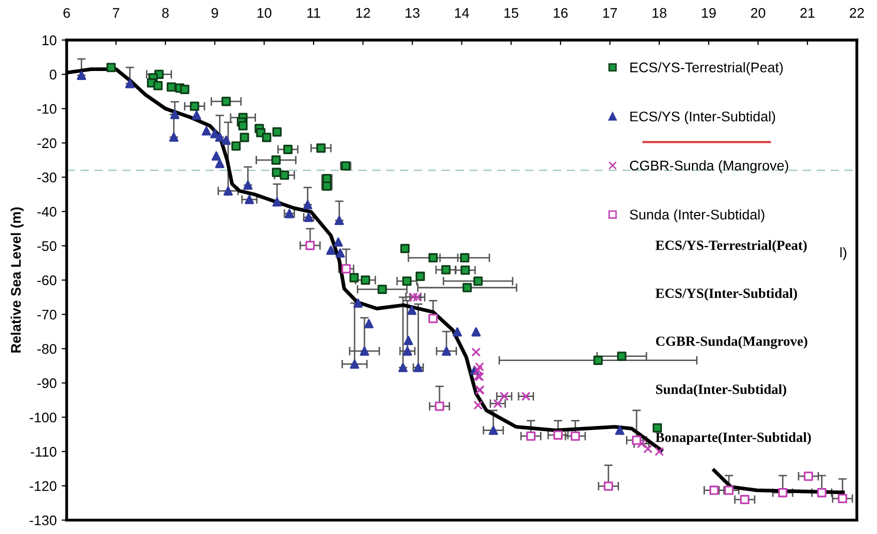 This screenshot has height=534, width=877. Describe the element at coordinates (49, 40) in the screenshot. I see `y-tick-label: 10` at that location.